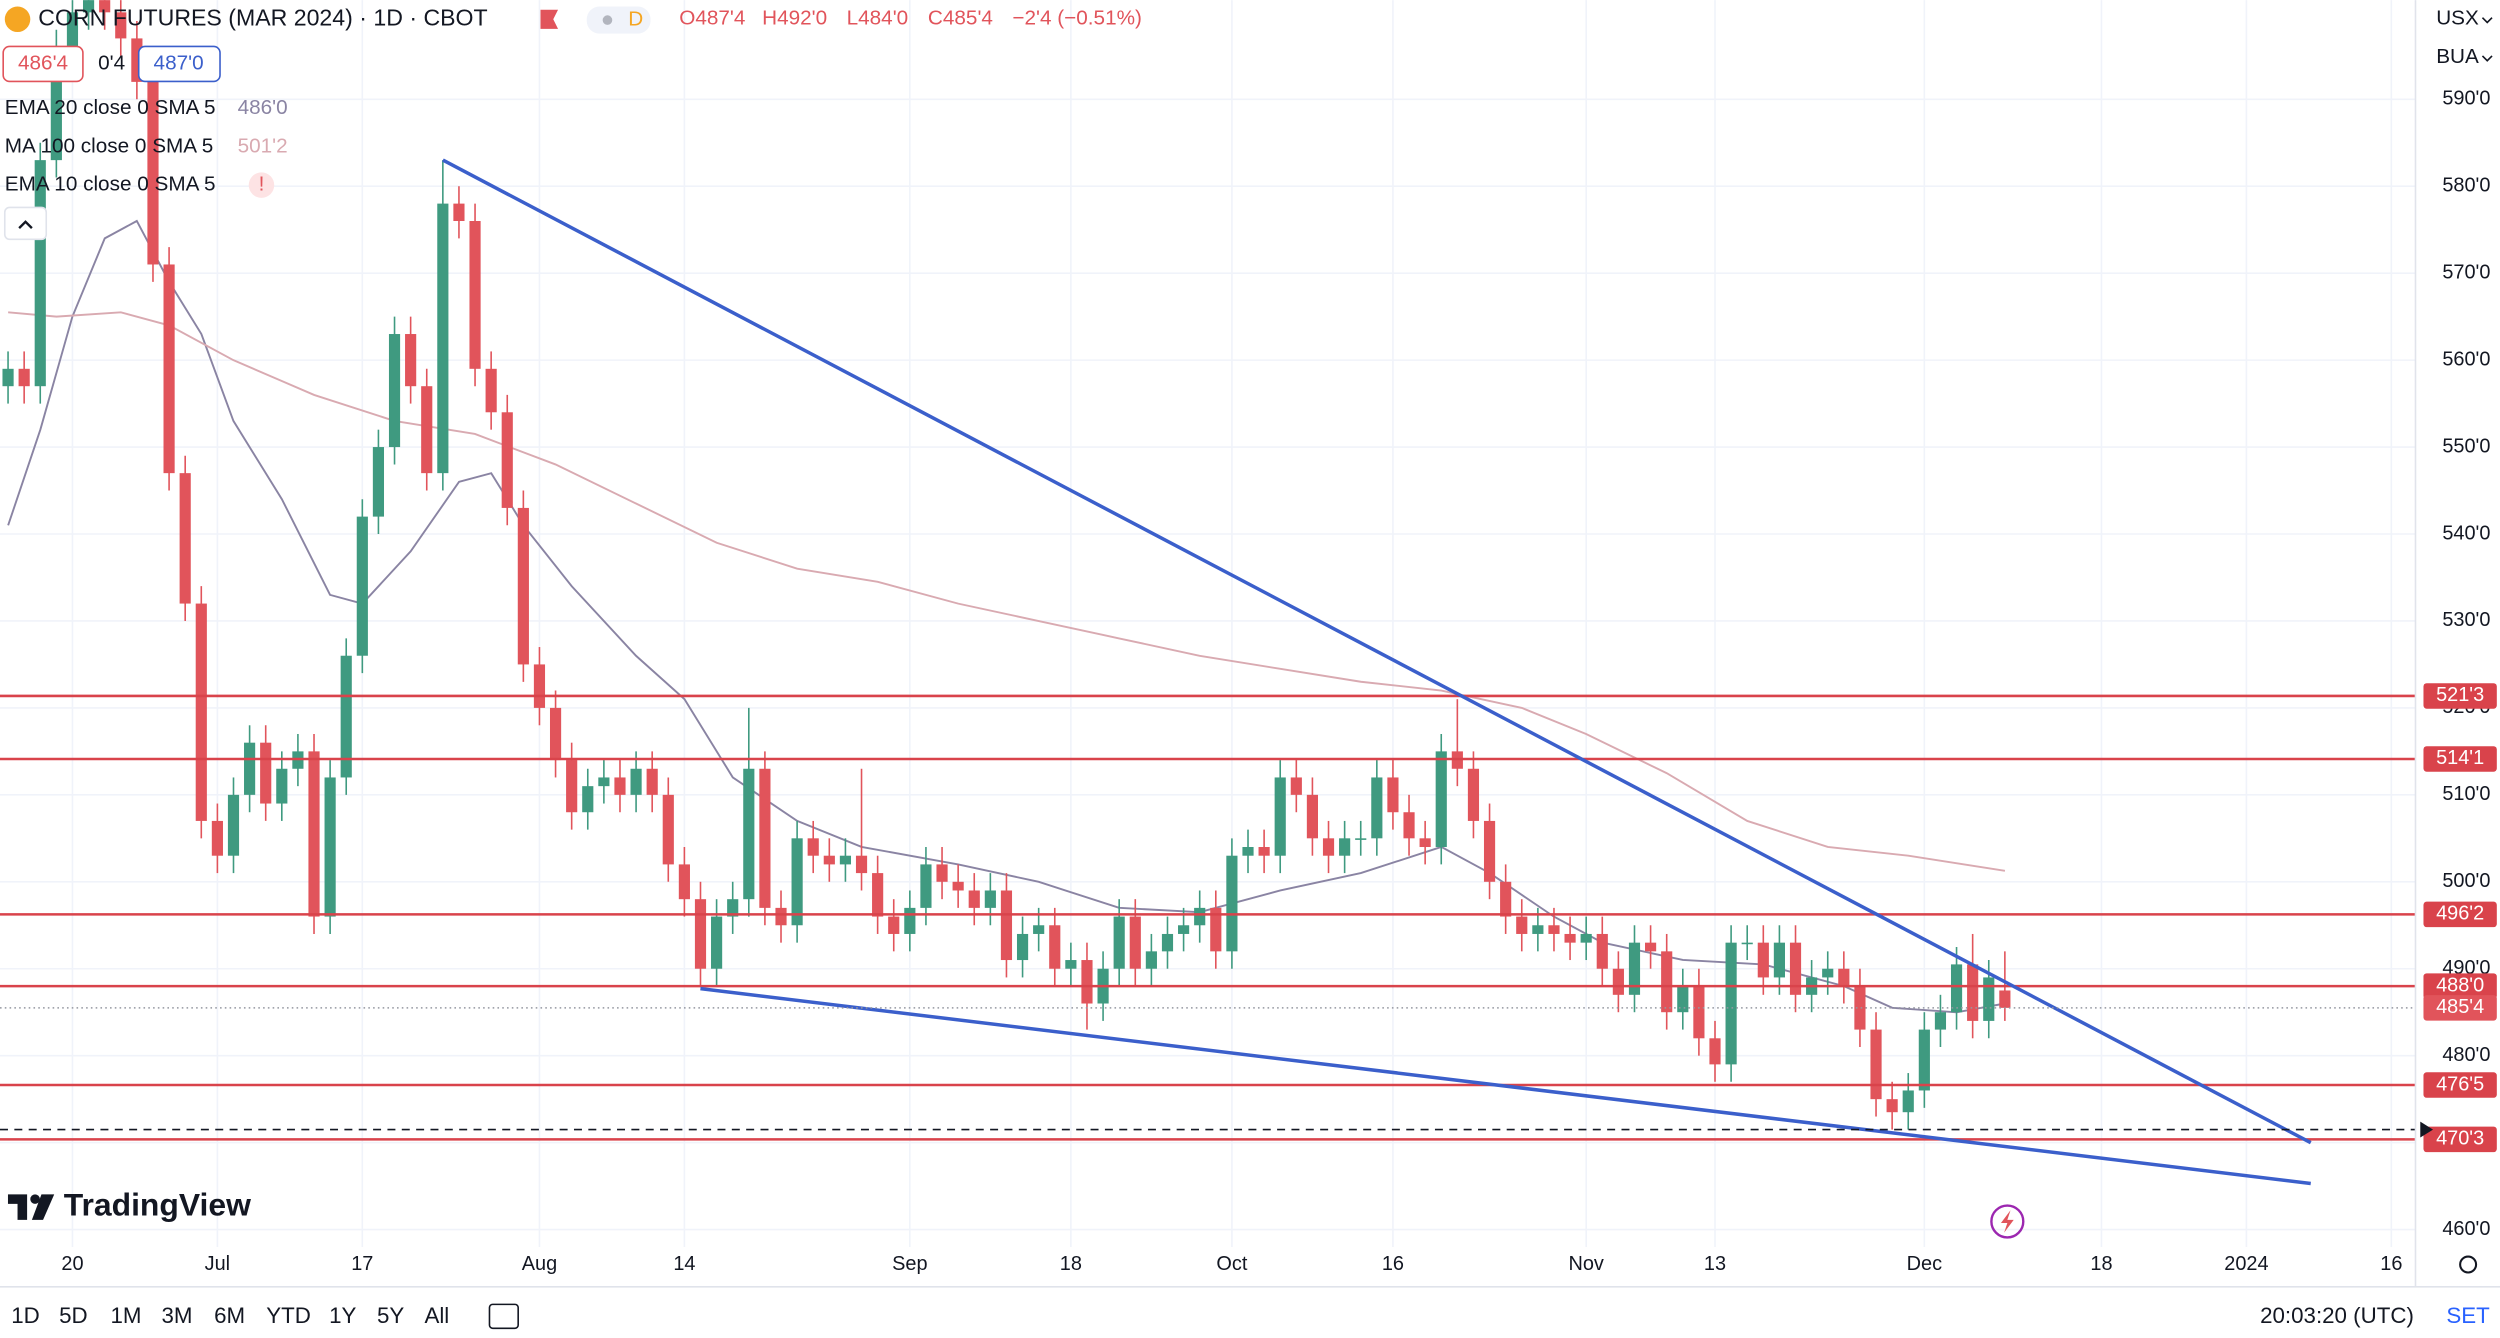  What do you see at coordinates (2457, 56) in the screenshot?
I see `unit: BUA` at bounding box center [2457, 56].